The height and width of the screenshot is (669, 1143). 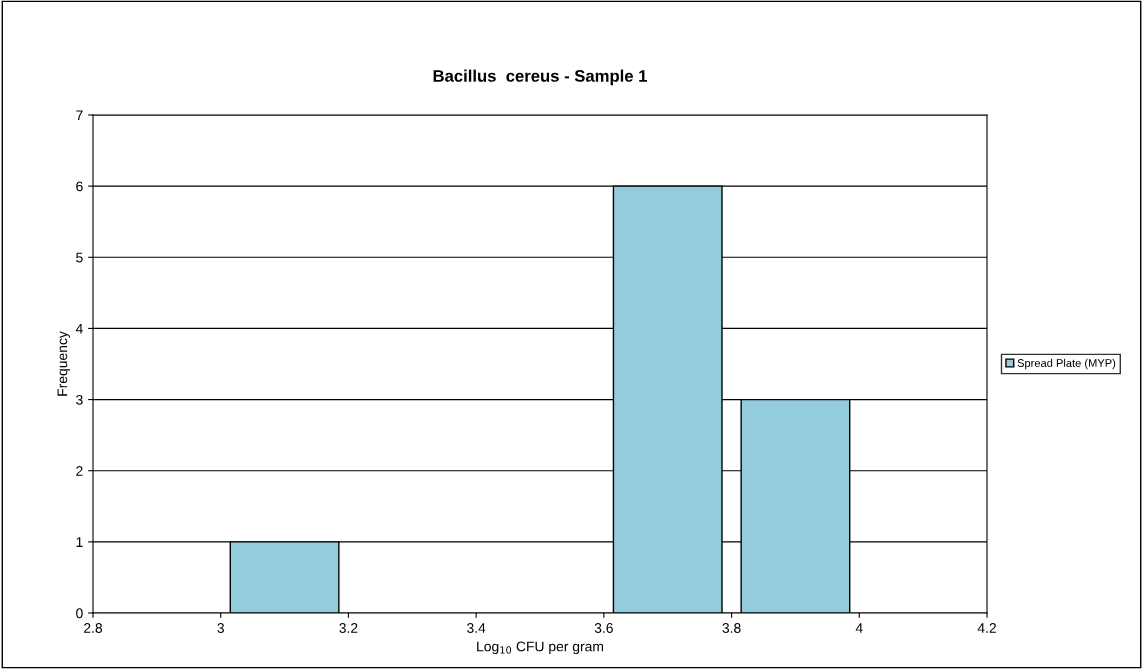 I want to click on y-tick-label: 5, so click(x=79, y=257).